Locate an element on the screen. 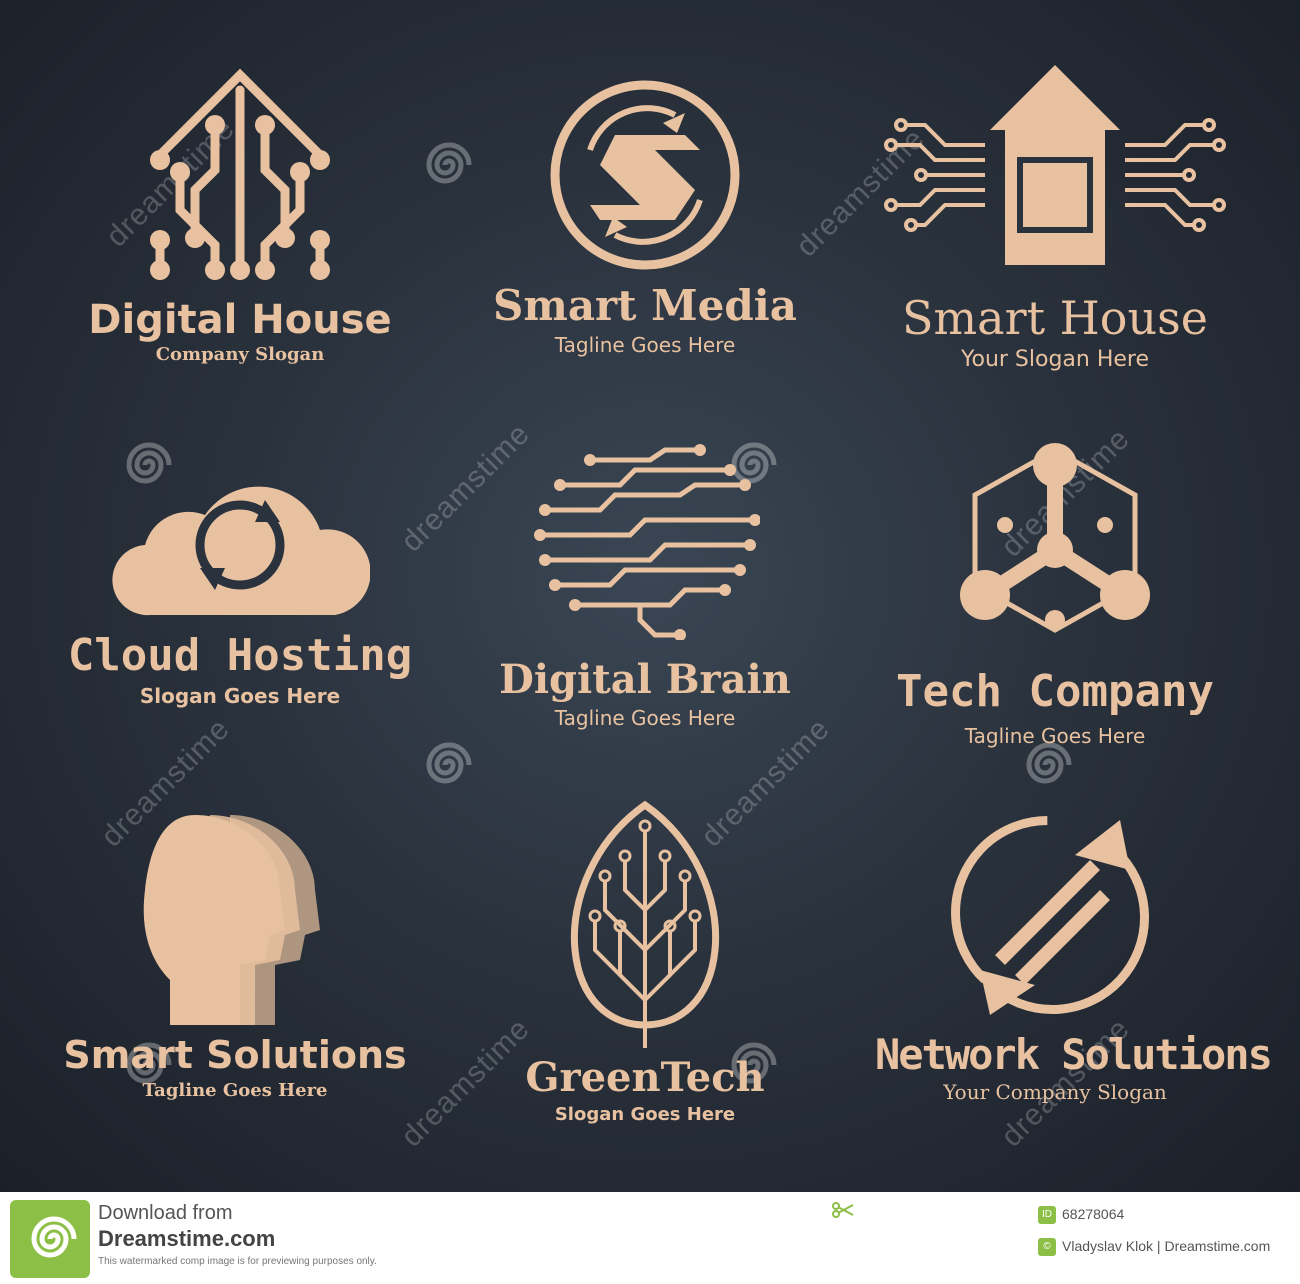 The height and width of the screenshot is (1284, 1300). dreamstime-logo-icon is located at coordinates (50, 1239).